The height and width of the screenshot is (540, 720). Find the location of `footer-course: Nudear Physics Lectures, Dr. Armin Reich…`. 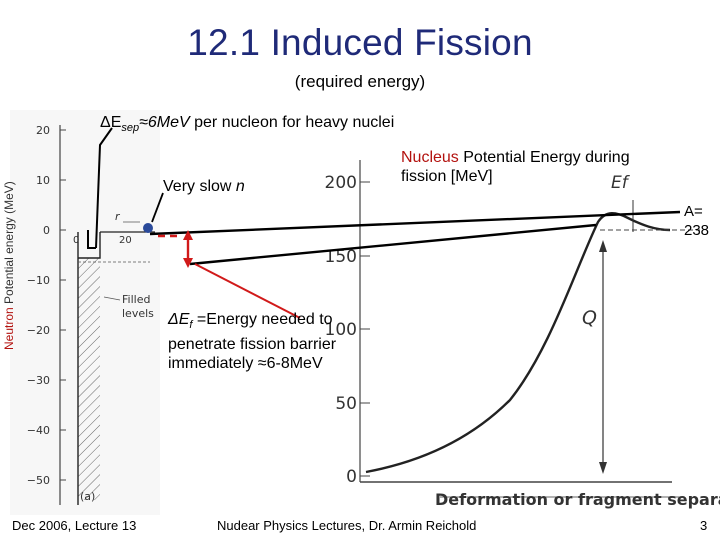

footer-course: Nudear Physics Lectures, Dr. Armin Reich… is located at coordinates (347, 525).